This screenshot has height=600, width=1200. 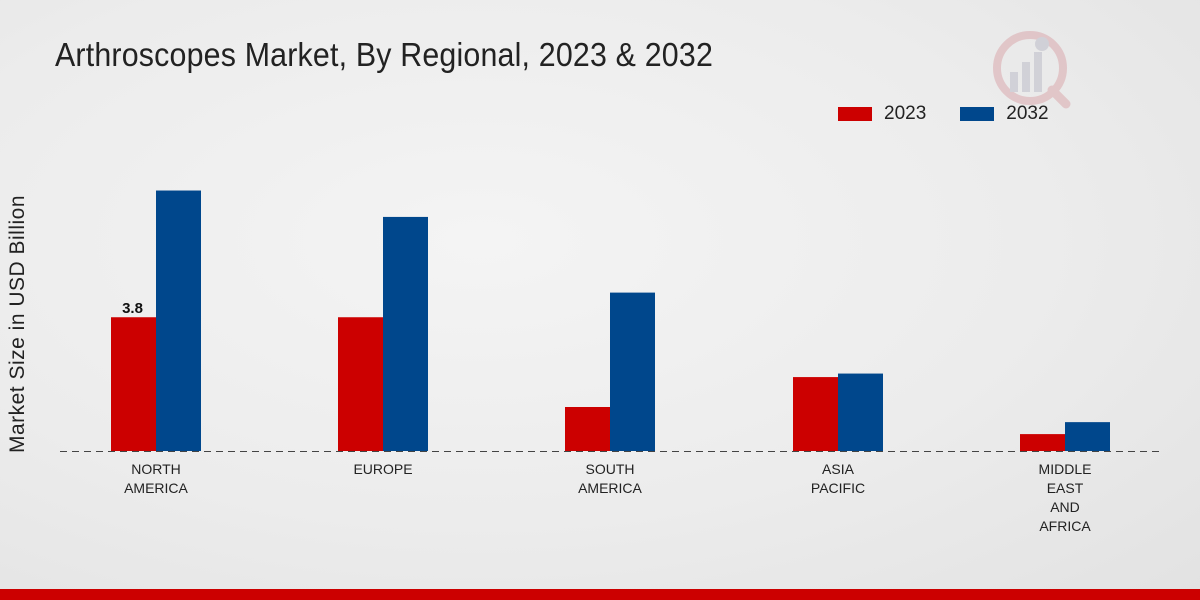 I want to click on legend: 2023 2032, so click(x=960, y=114).